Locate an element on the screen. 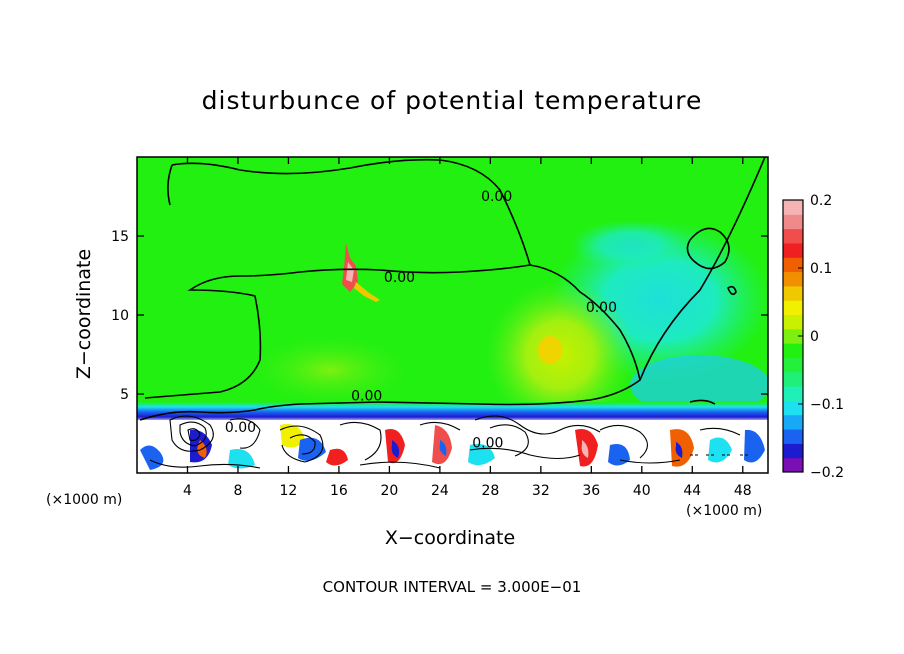 This screenshot has width=904, height=654. x-tick-label: 8 is located at coordinates (237, 491).